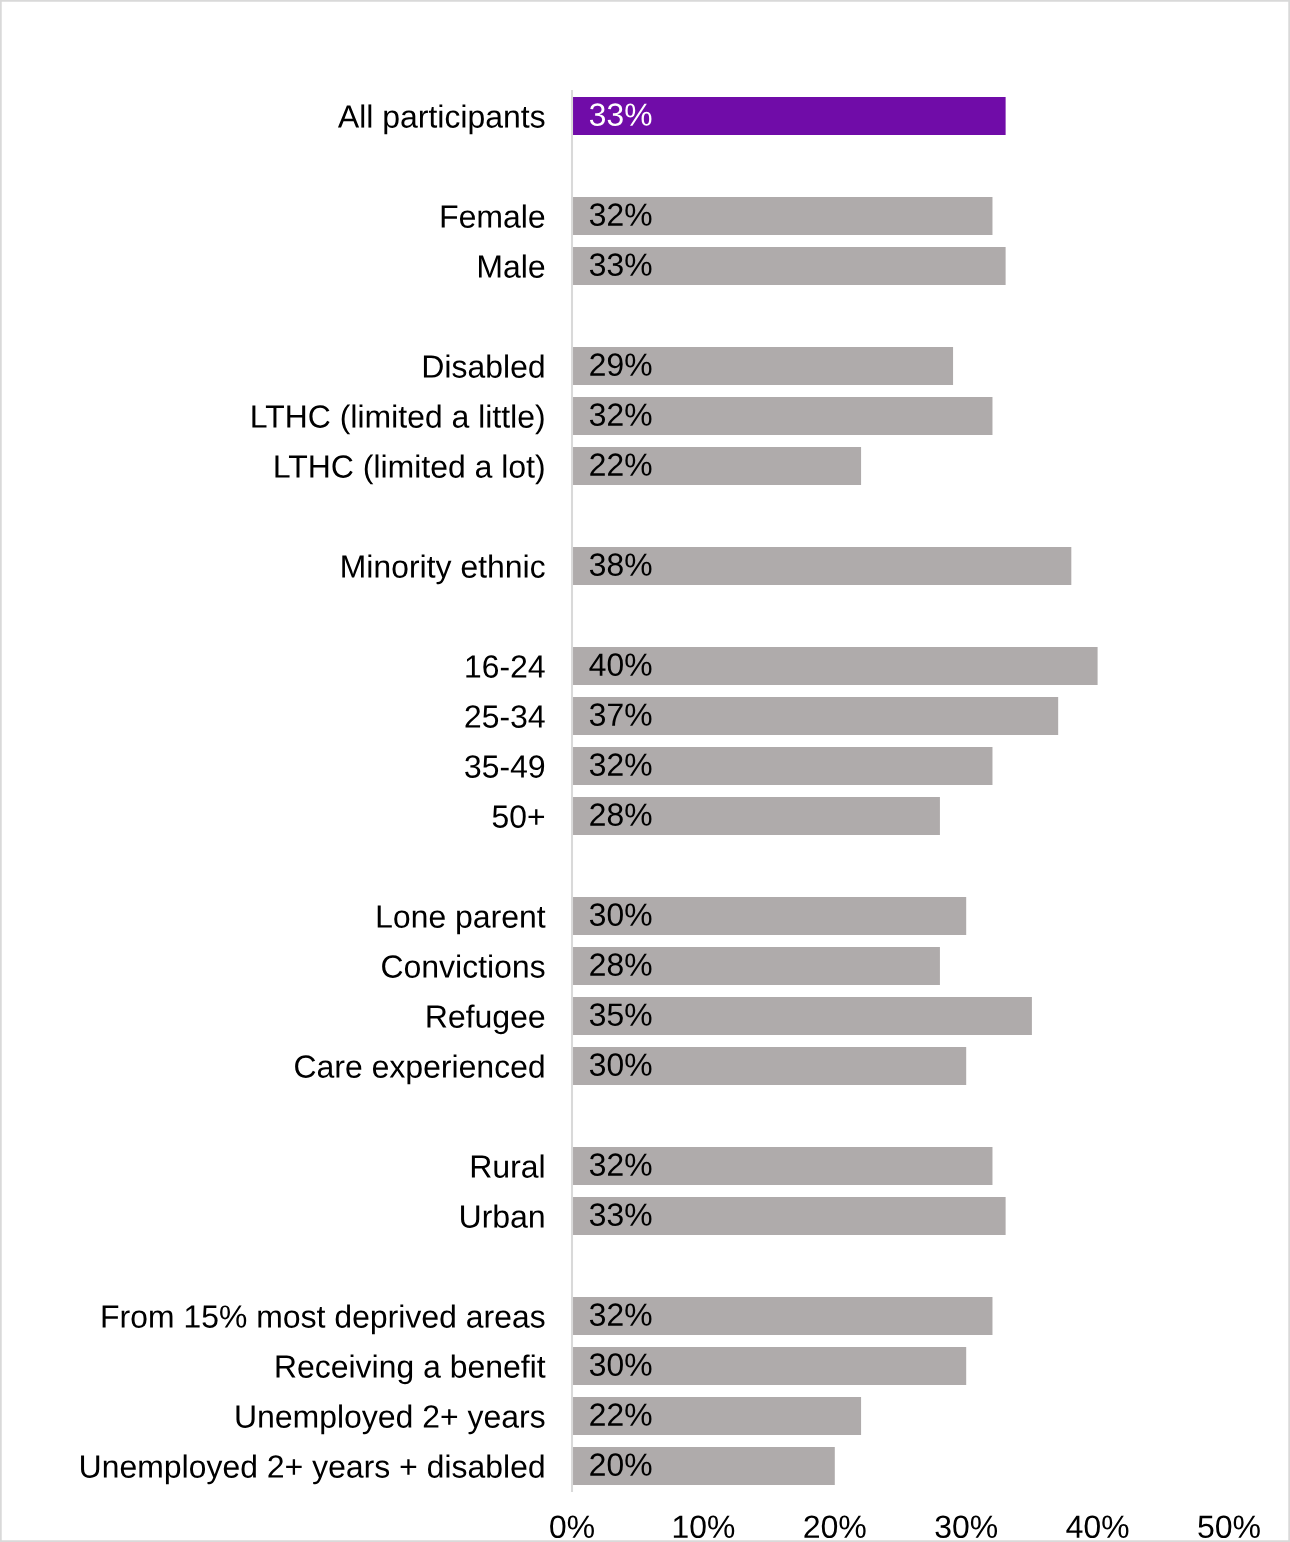 The height and width of the screenshot is (1542, 1290). Describe the element at coordinates (621, 1464) in the screenshot. I see `data-label: 20%` at that location.